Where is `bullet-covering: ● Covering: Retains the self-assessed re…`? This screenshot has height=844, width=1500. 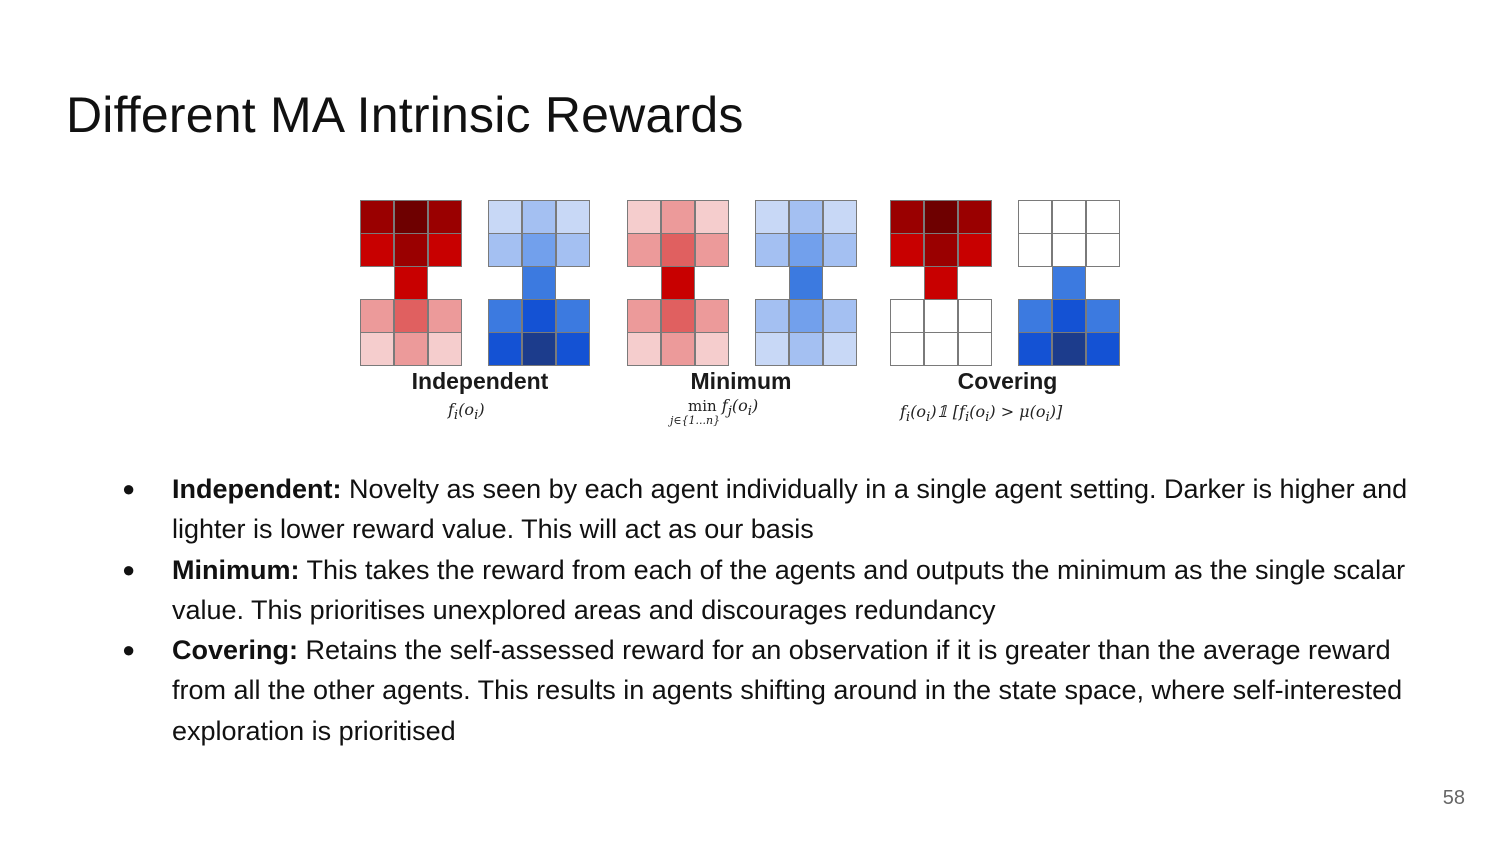
bullet-covering: ● Covering: Retains the self-assessed re… is located at coordinates (763, 690).